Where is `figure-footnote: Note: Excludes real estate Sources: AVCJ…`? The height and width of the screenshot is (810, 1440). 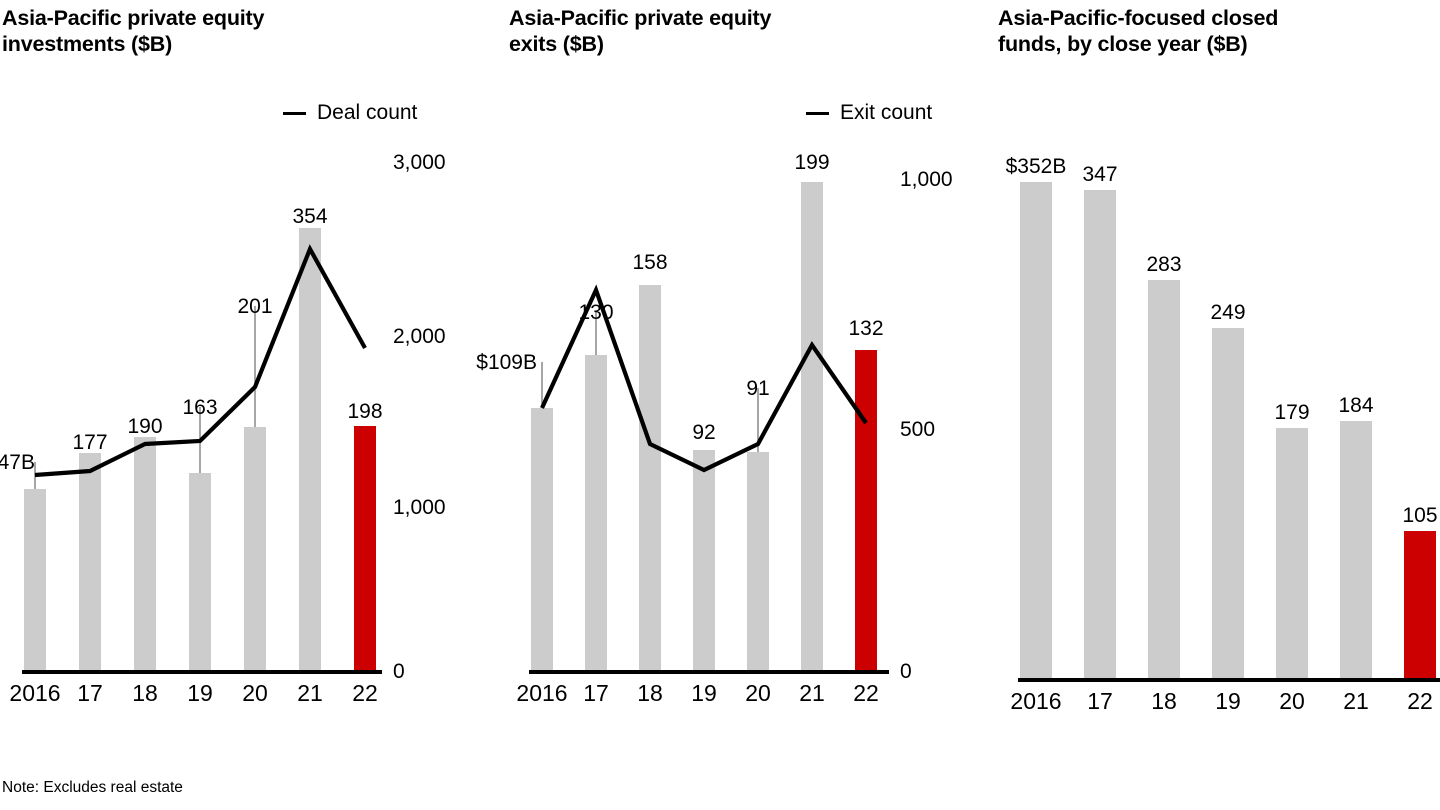
figure-footnote: Note: Excludes real estate Sources: AVCJ… is located at coordinates (92, 782).